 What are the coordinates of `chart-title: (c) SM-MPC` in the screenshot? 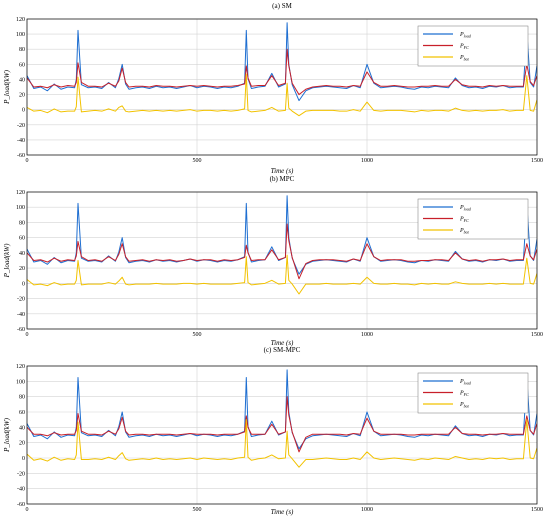 It's located at (282, 350).